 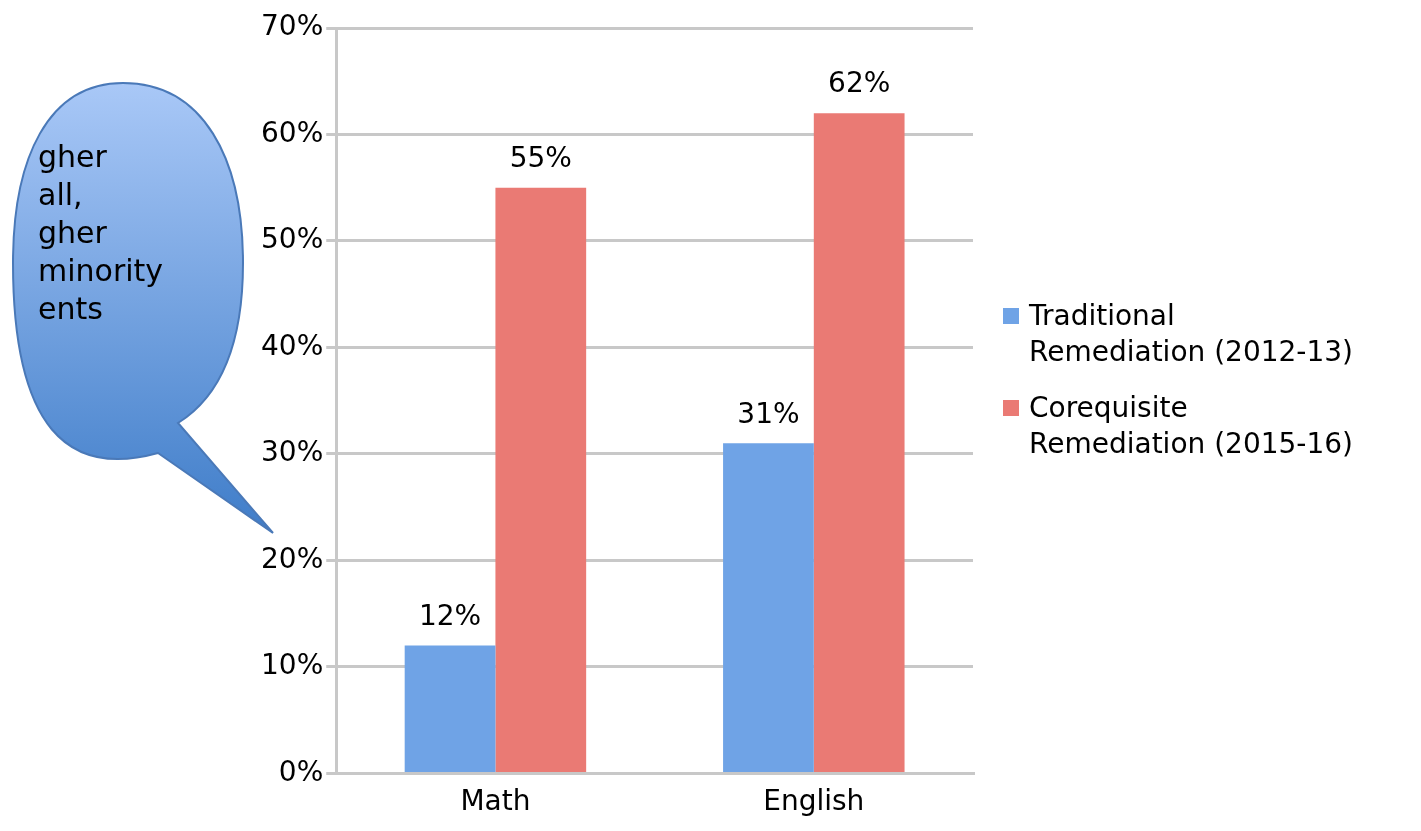 I want to click on y-tick-label: 40%, so click(x=292, y=345).